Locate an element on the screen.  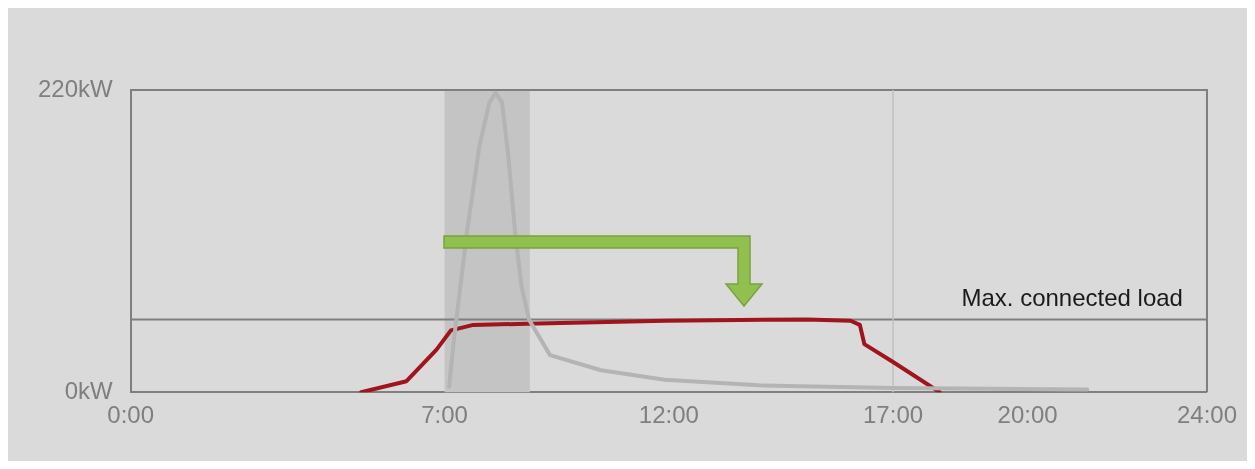
y-tick-label: 0kW is located at coordinates (89, 390).